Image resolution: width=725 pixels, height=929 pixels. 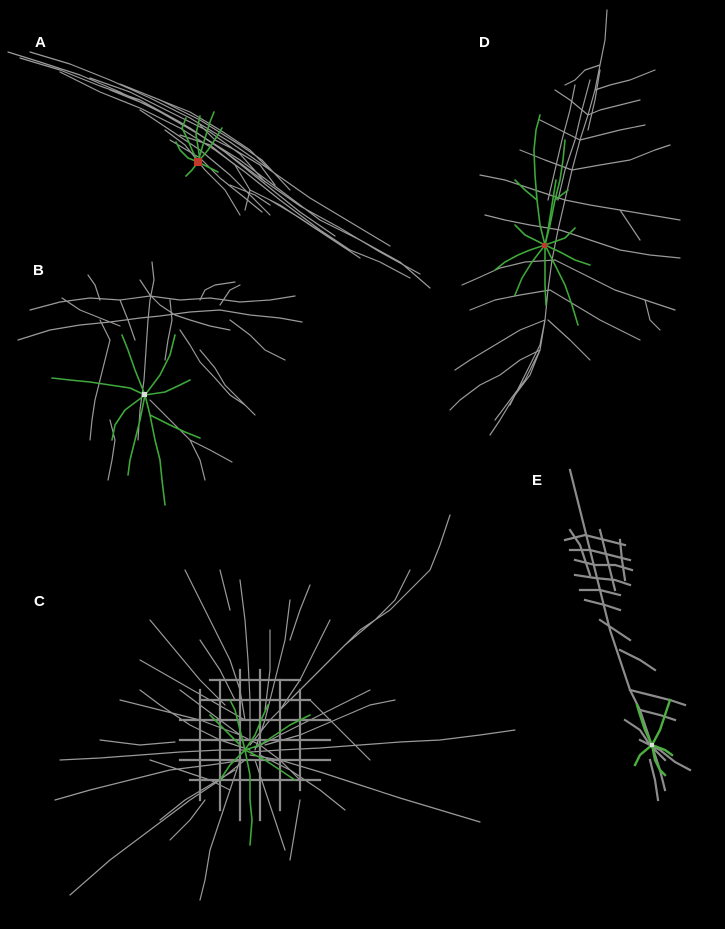 I want to click on panel-d-axon, so click(x=565, y=222).